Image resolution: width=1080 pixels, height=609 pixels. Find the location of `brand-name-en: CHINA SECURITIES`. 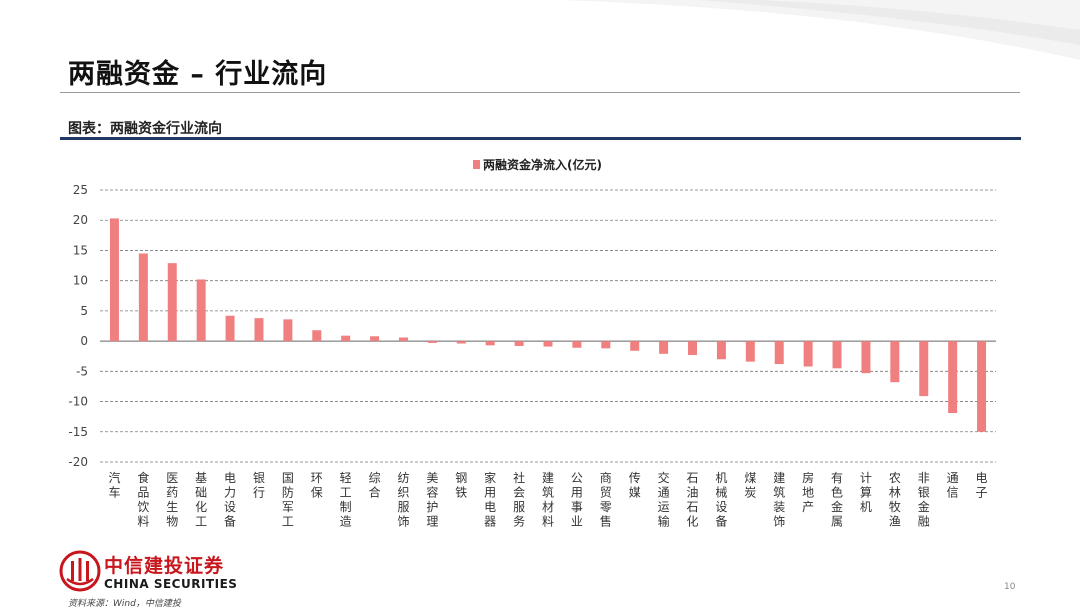

brand-name-en: CHINA SECURITIES is located at coordinates (171, 584).